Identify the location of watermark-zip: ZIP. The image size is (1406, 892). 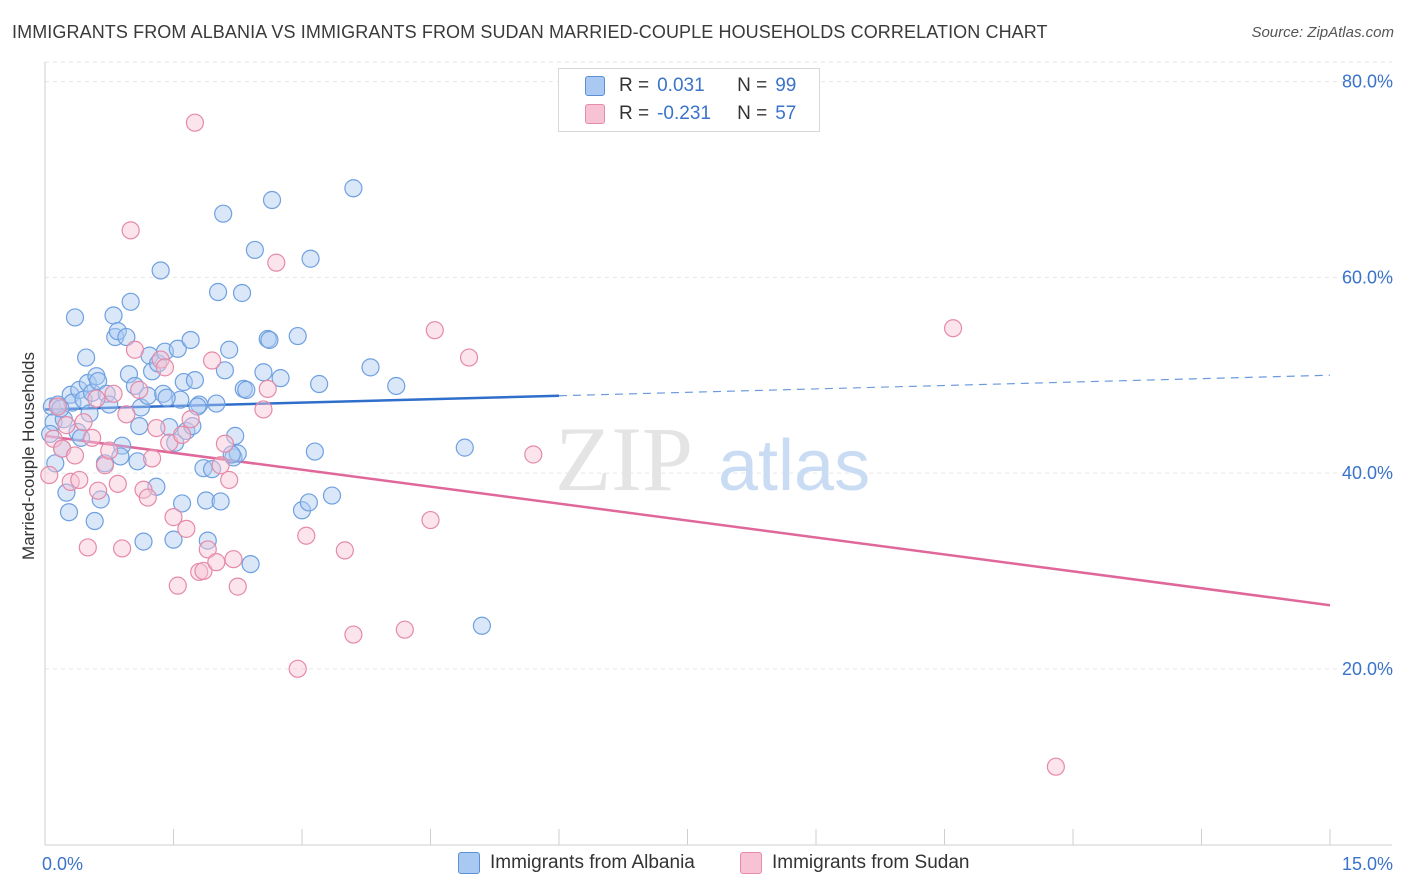
(624, 459).